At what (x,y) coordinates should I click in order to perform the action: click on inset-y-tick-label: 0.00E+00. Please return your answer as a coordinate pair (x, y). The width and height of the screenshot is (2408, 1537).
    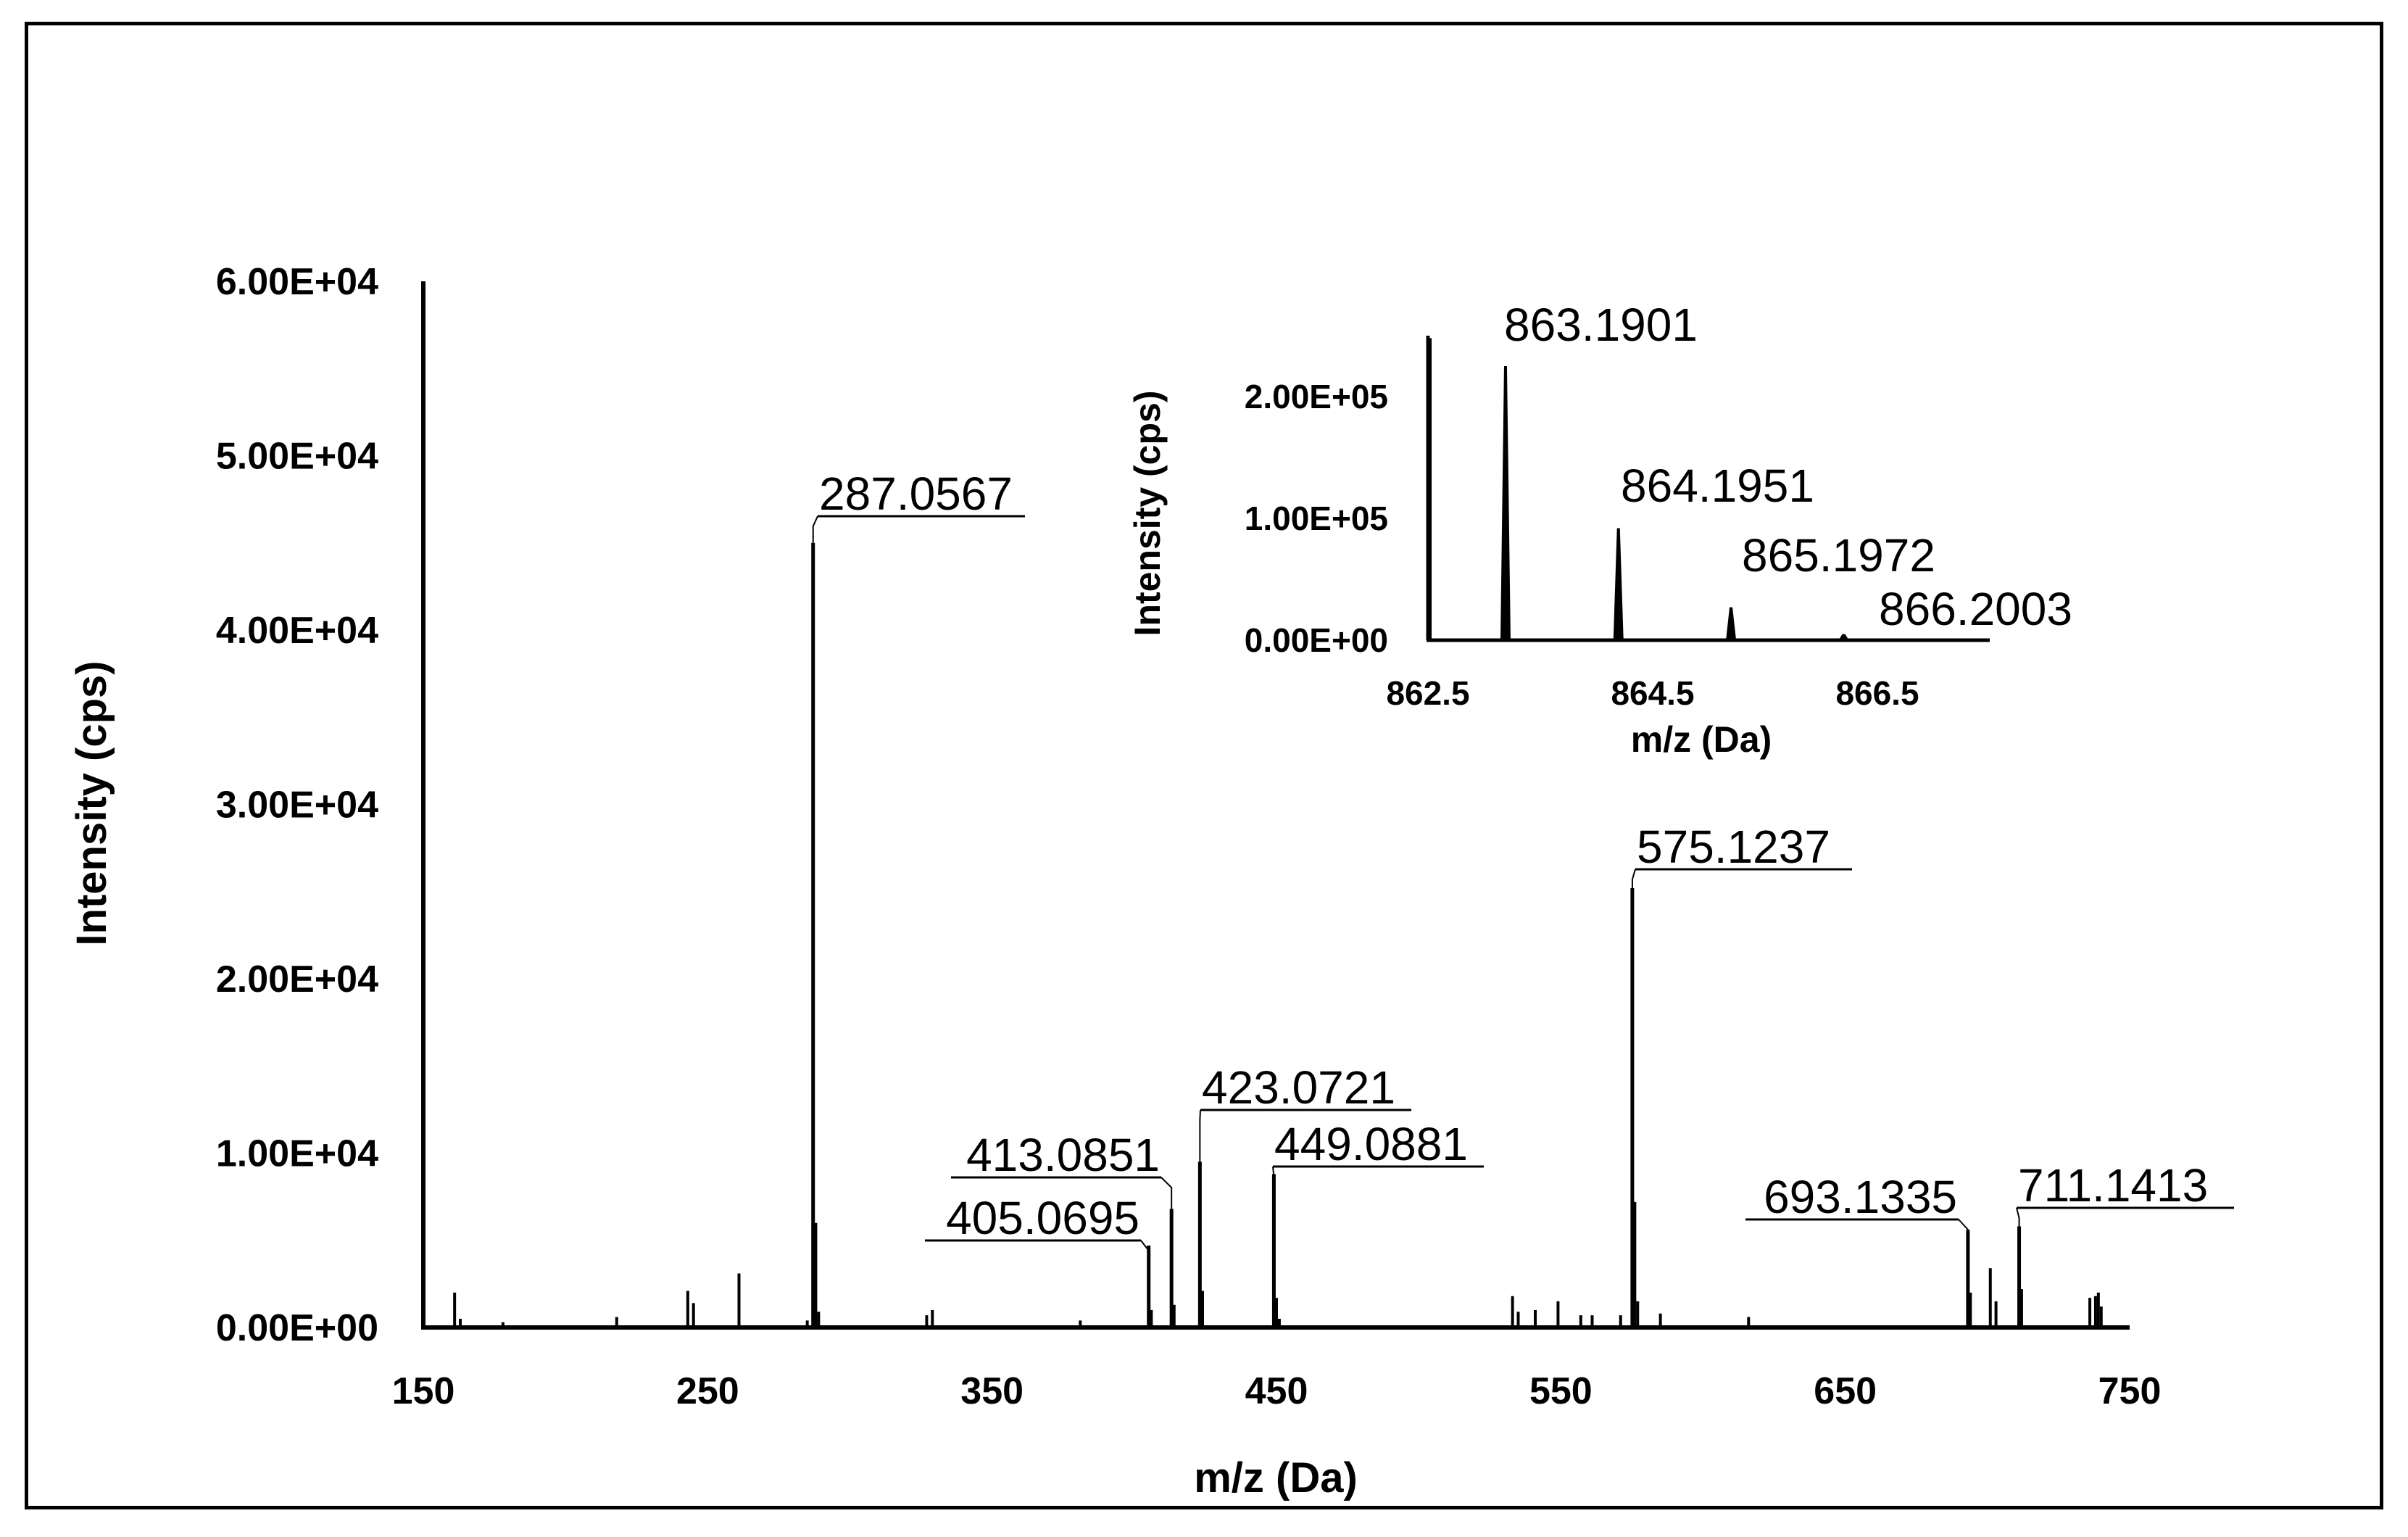
    Looking at the image, I should click on (1316, 640).